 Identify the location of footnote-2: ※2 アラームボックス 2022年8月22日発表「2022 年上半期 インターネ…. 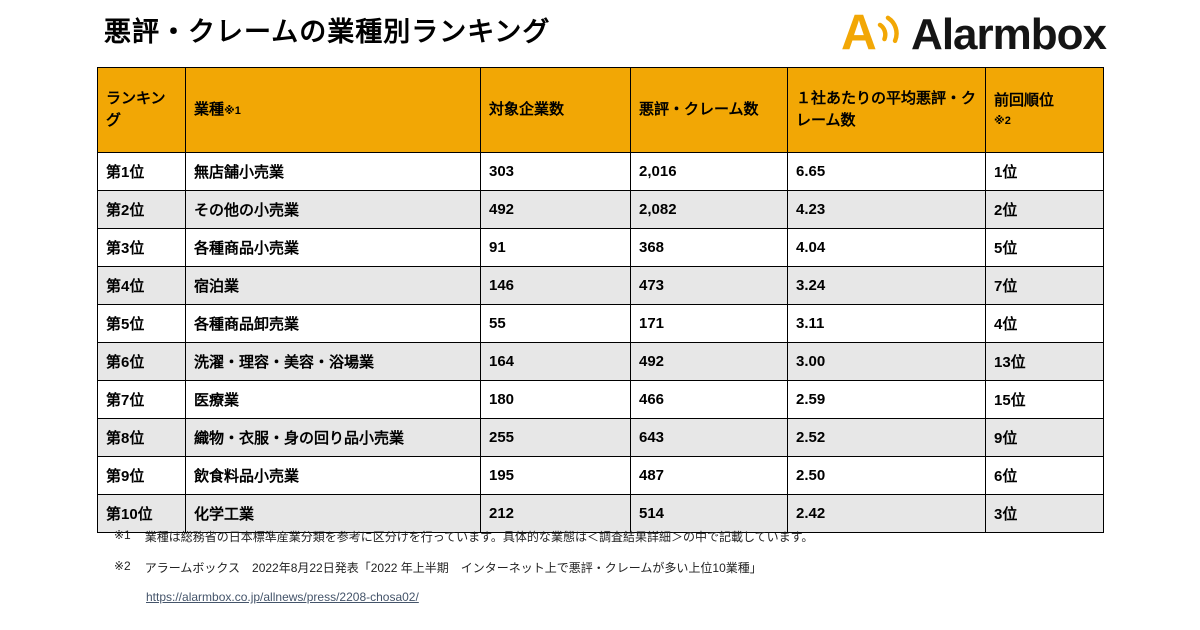
(438, 567).